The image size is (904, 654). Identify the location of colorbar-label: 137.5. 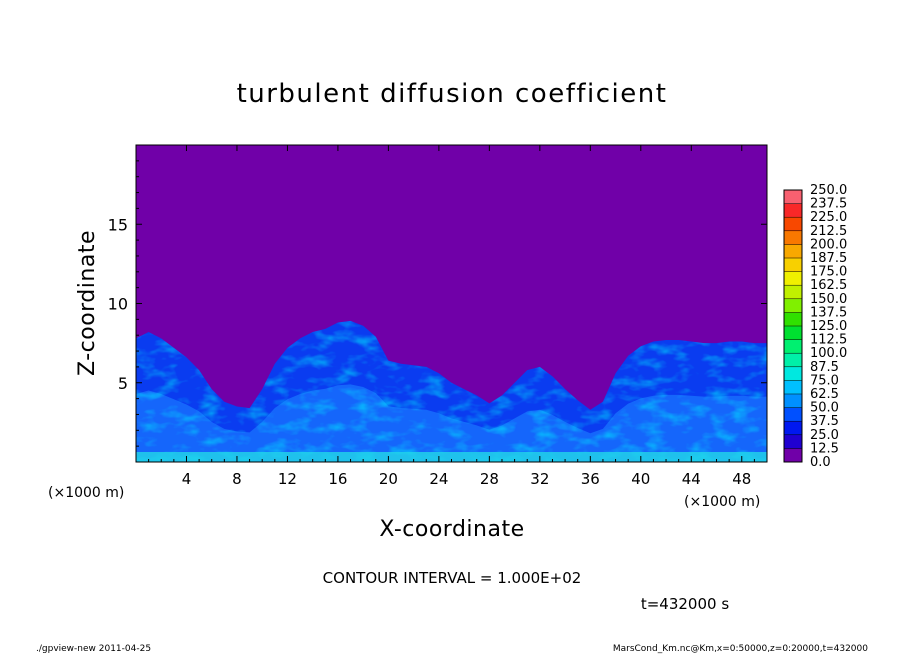
(828, 312).